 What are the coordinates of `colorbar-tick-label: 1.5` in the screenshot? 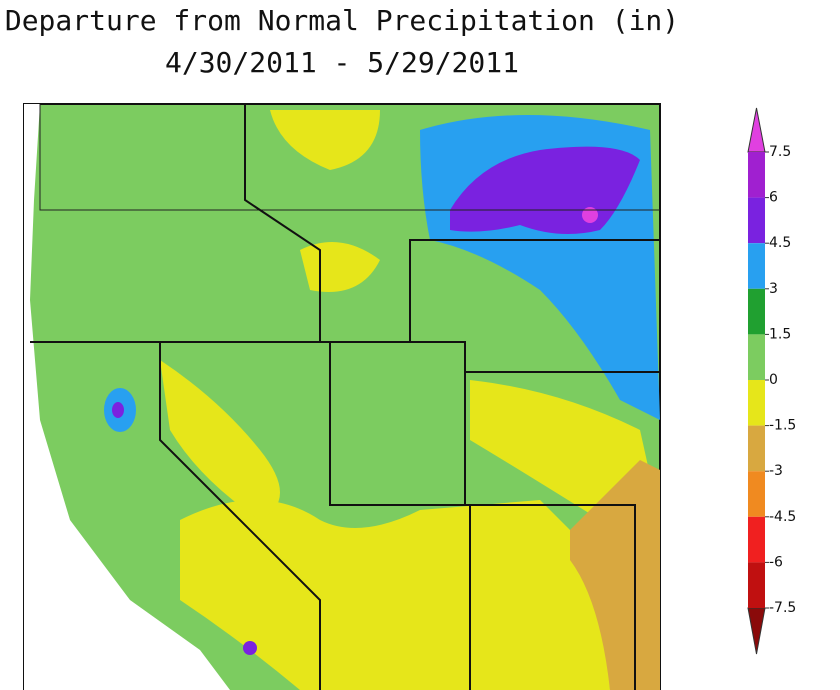 It's located at (780, 334).